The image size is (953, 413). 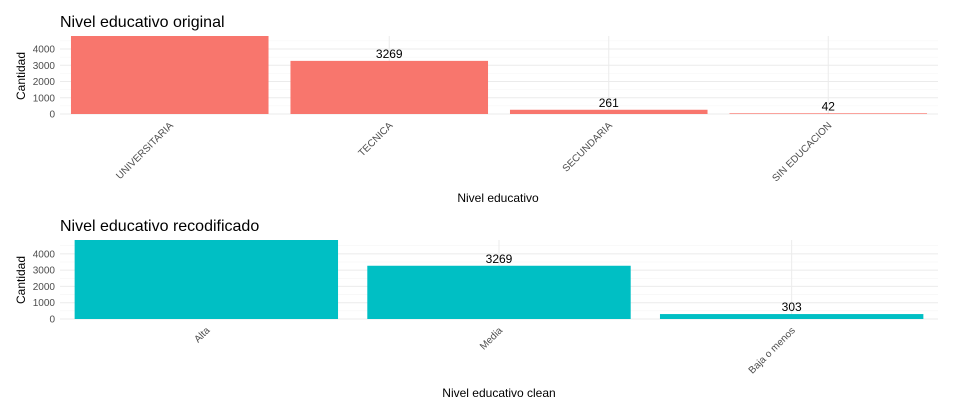 I want to click on data-labels: 3269 303, so click(x=644, y=283).